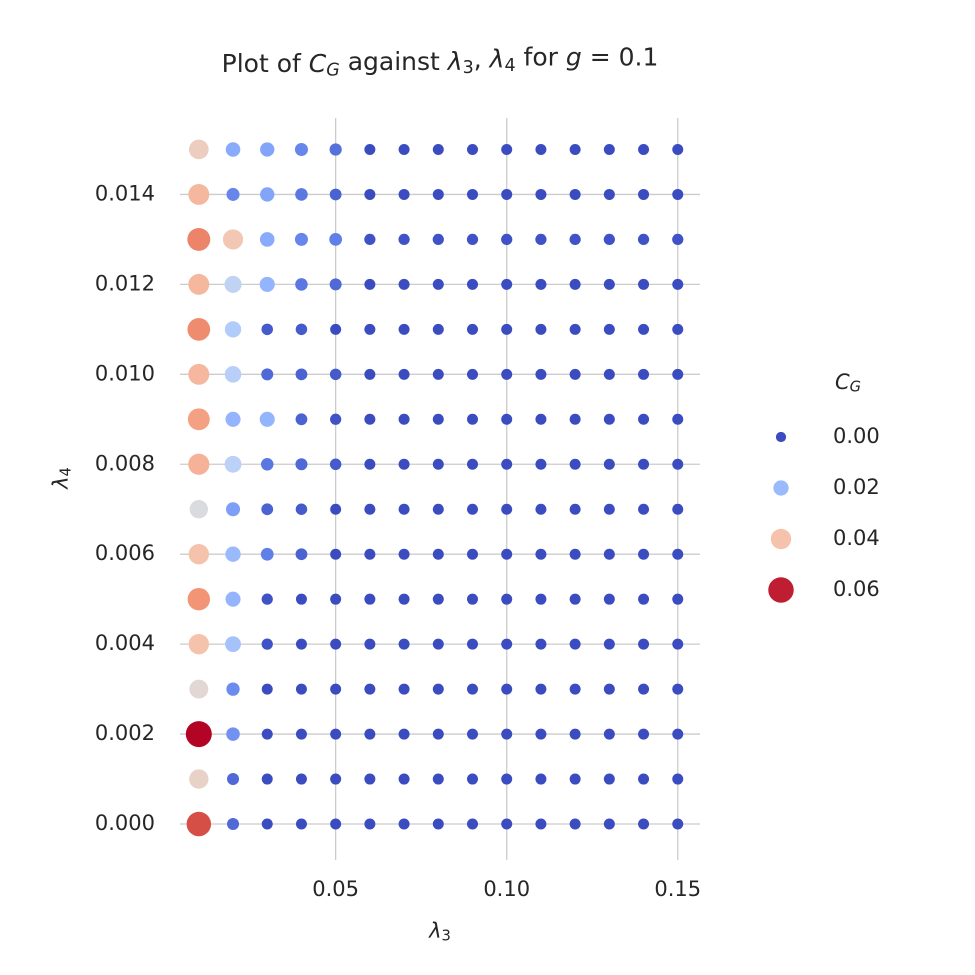 This screenshot has height=975, width=975. Describe the element at coordinates (856, 487) in the screenshot. I see `legend-label: 0.02` at that location.